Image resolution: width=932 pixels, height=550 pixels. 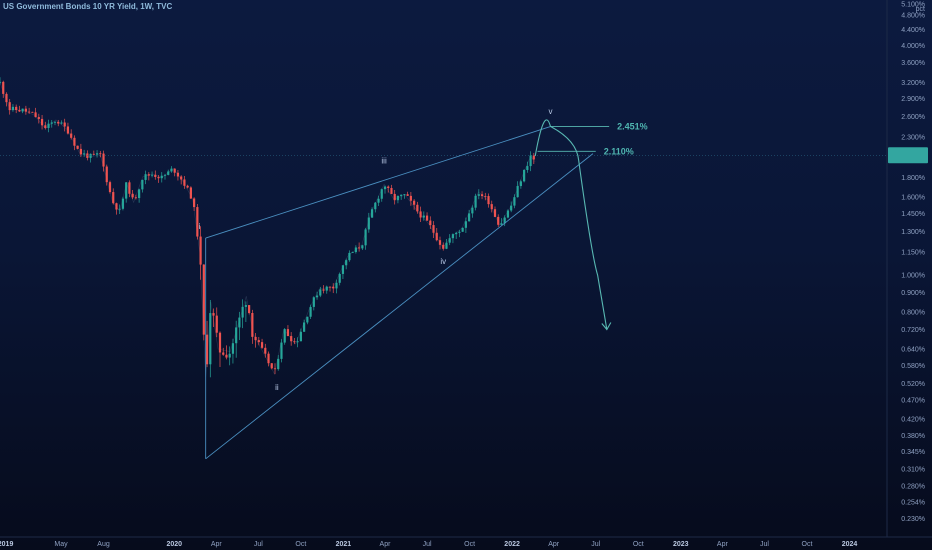 What do you see at coordinates (913, 30) in the screenshot?
I see `y-tick-label: 4.400%` at bounding box center [913, 30].